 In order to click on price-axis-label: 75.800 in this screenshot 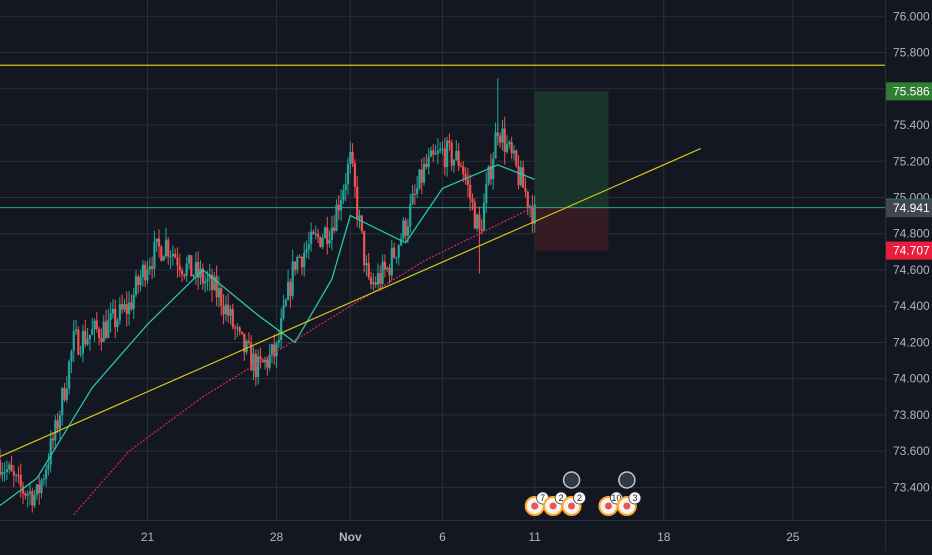, I will do `click(911, 53)`.